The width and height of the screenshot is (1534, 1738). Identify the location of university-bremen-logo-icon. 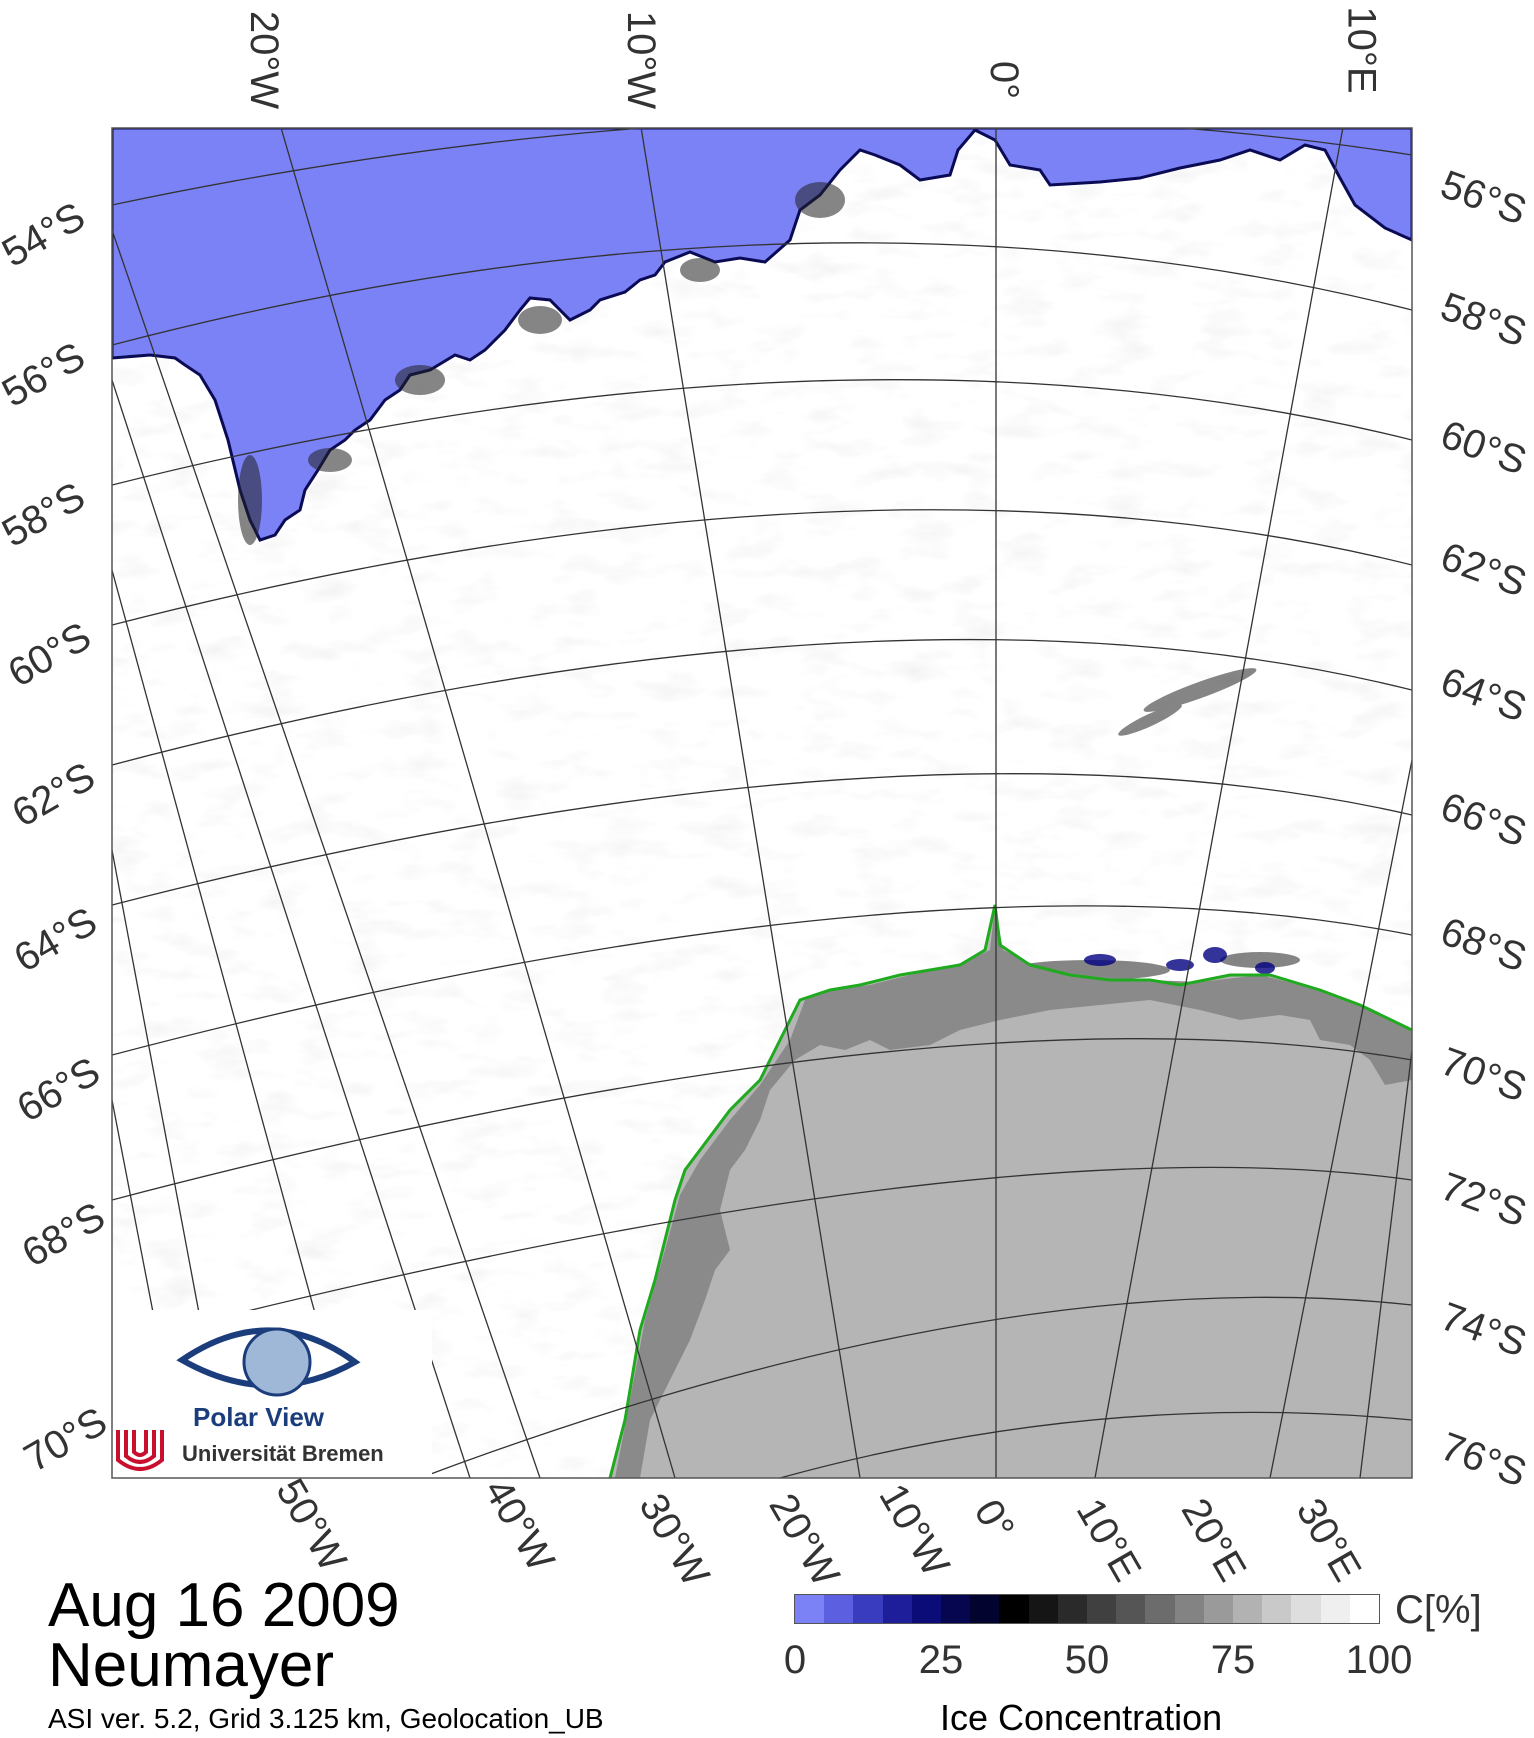
(140, 1450).